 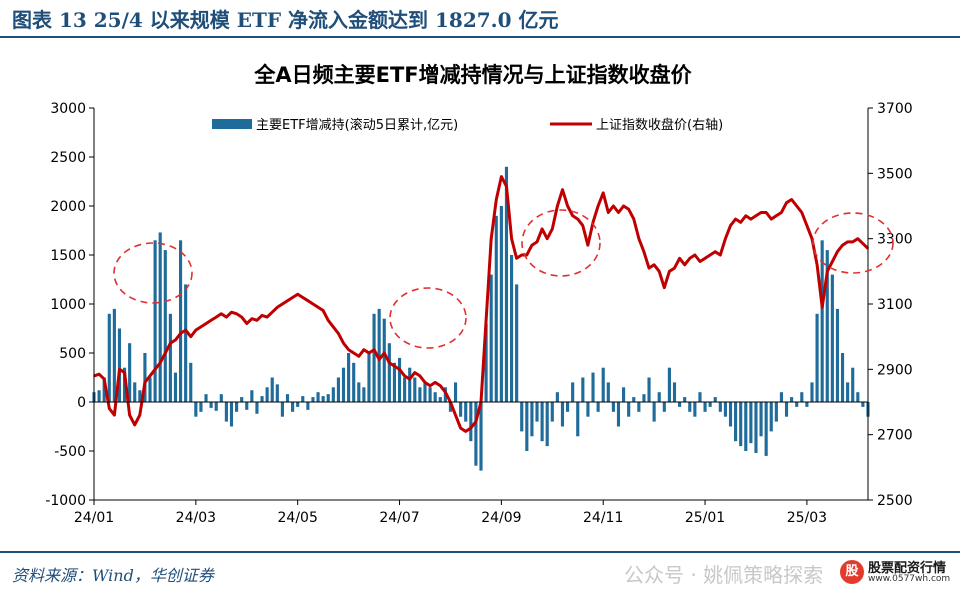 What do you see at coordinates (196, 518) in the screenshot?
I see `x-tick-label: 24/03` at bounding box center [196, 518].